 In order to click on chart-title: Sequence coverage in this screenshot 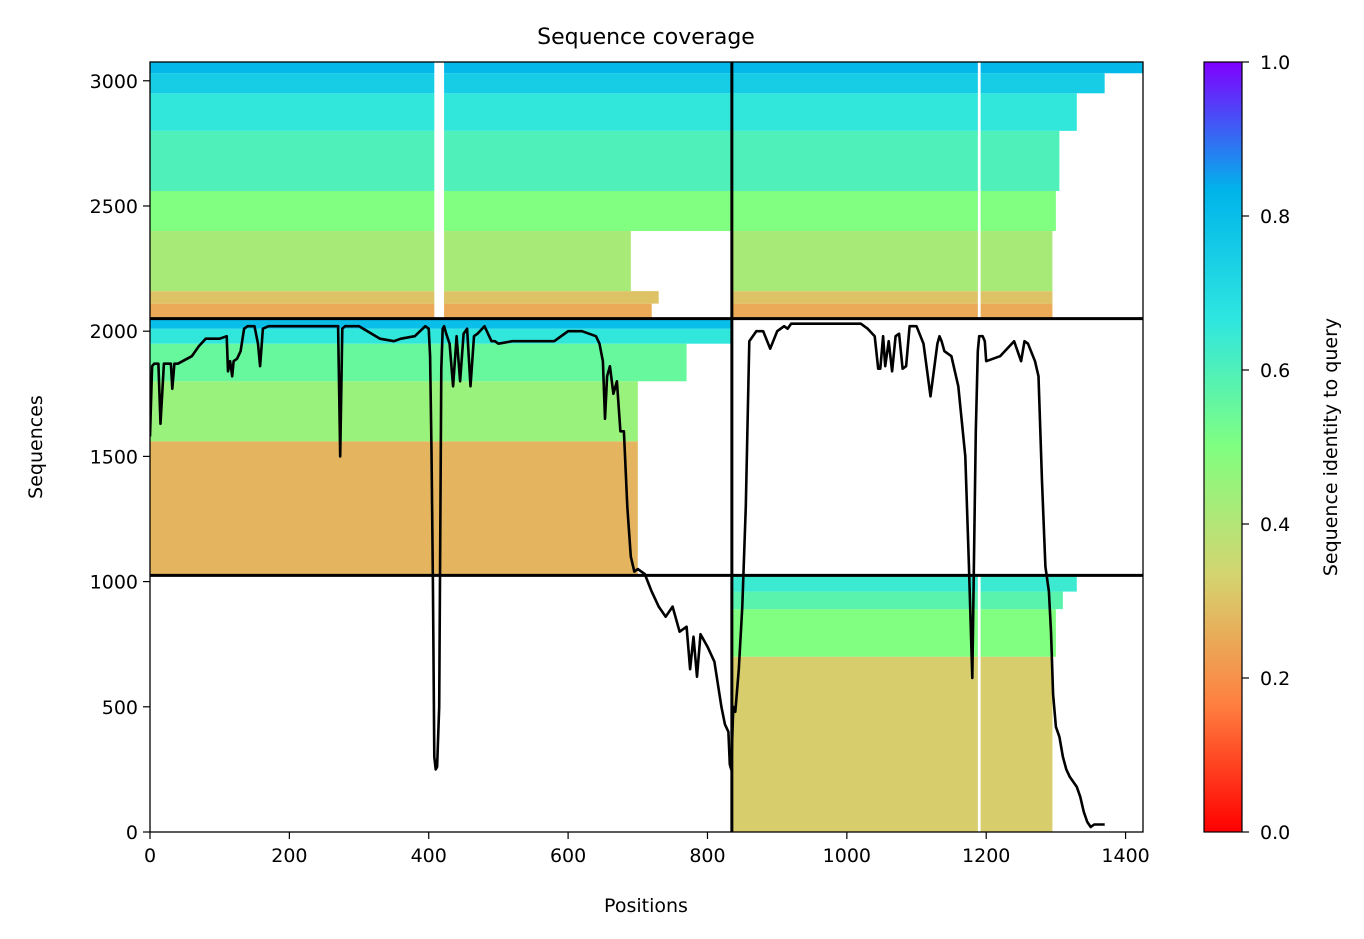, I will do `click(646, 37)`.